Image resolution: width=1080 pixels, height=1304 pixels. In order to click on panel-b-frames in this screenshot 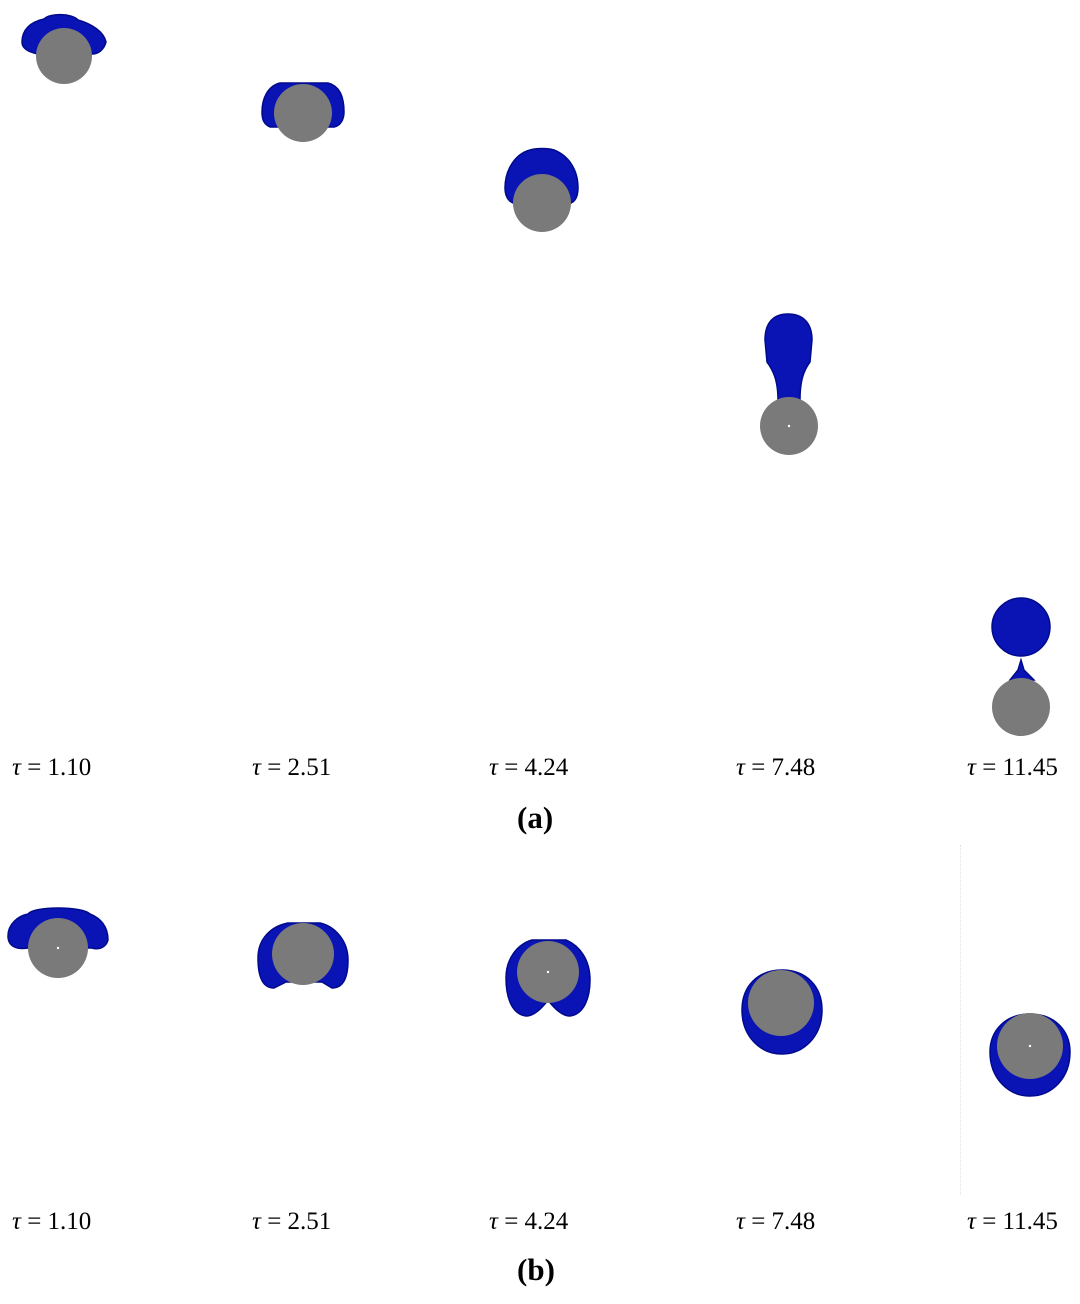, I will do `click(539, 1002)`.